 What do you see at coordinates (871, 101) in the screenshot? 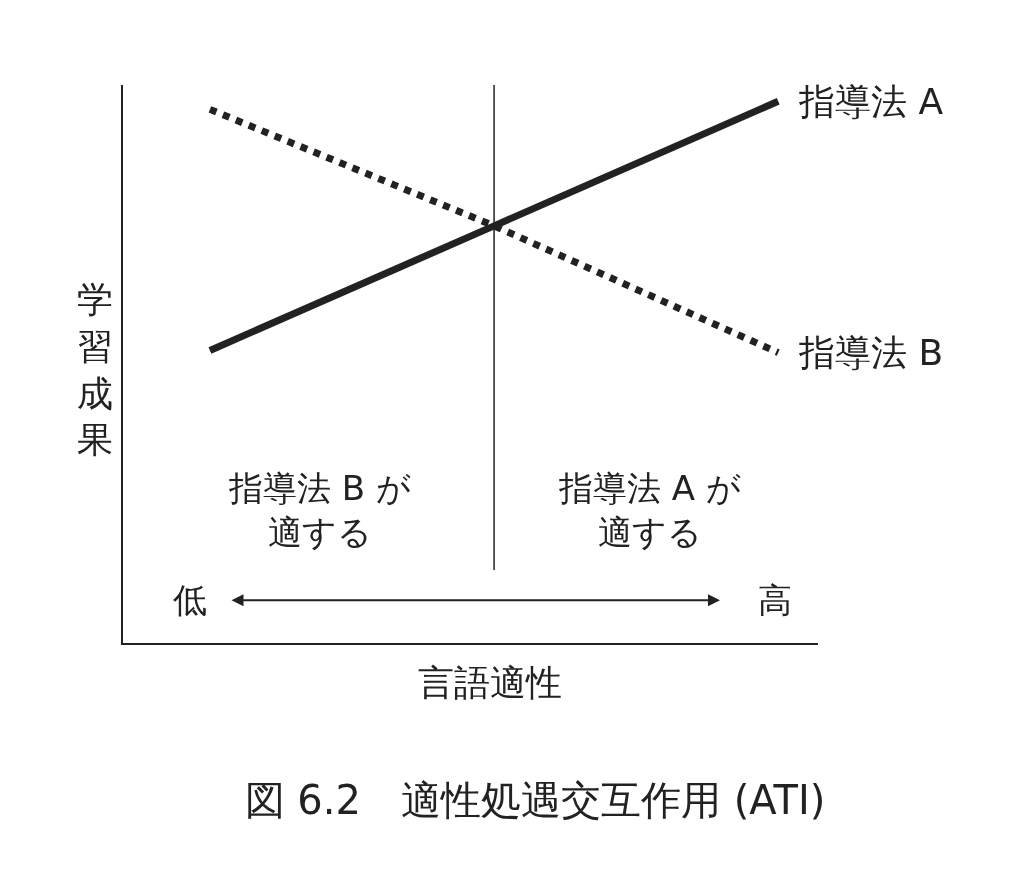
I see `series-label: 指導法 A` at bounding box center [871, 101].